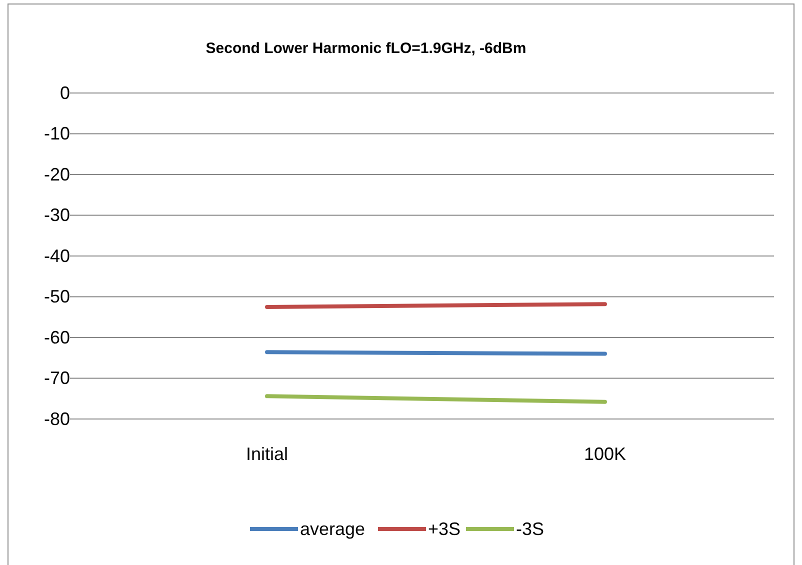  What do you see at coordinates (65, 92) in the screenshot?
I see `y-tick-label: 0` at bounding box center [65, 92].